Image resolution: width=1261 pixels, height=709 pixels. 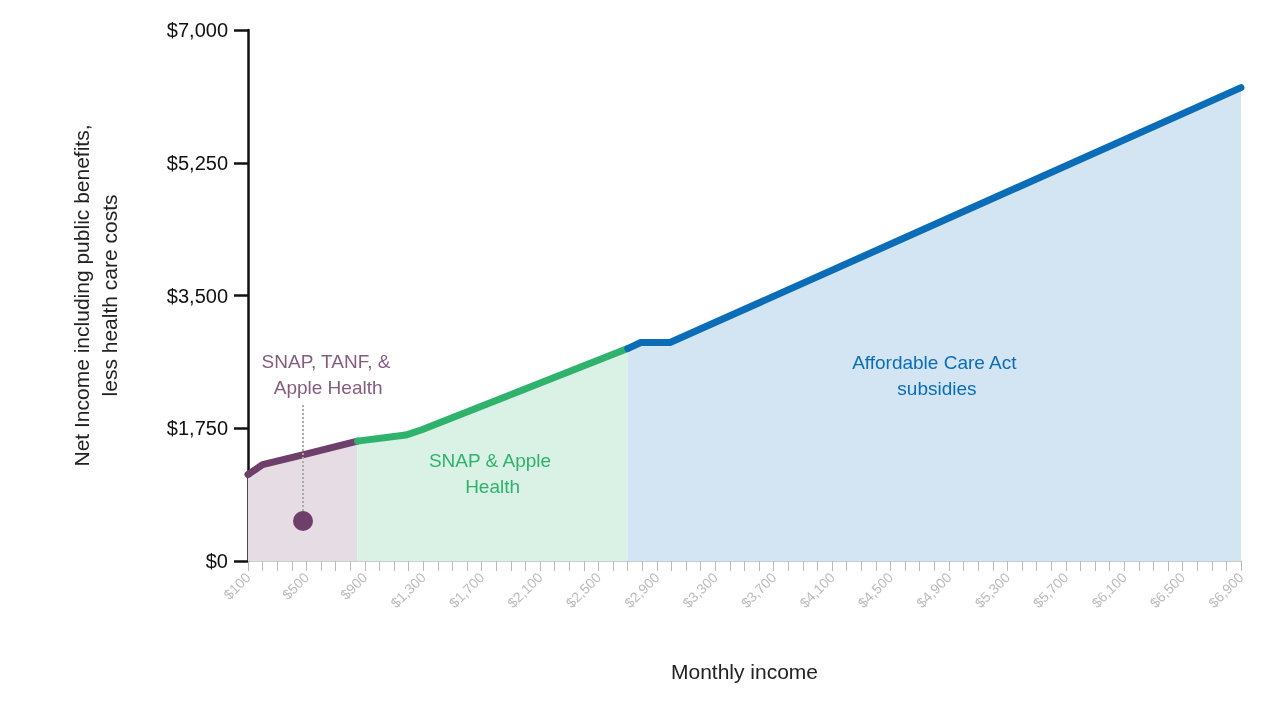 What do you see at coordinates (197, 295) in the screenshot?
I see `y-tick-label: $3,500` at bounding box center [197, 295].